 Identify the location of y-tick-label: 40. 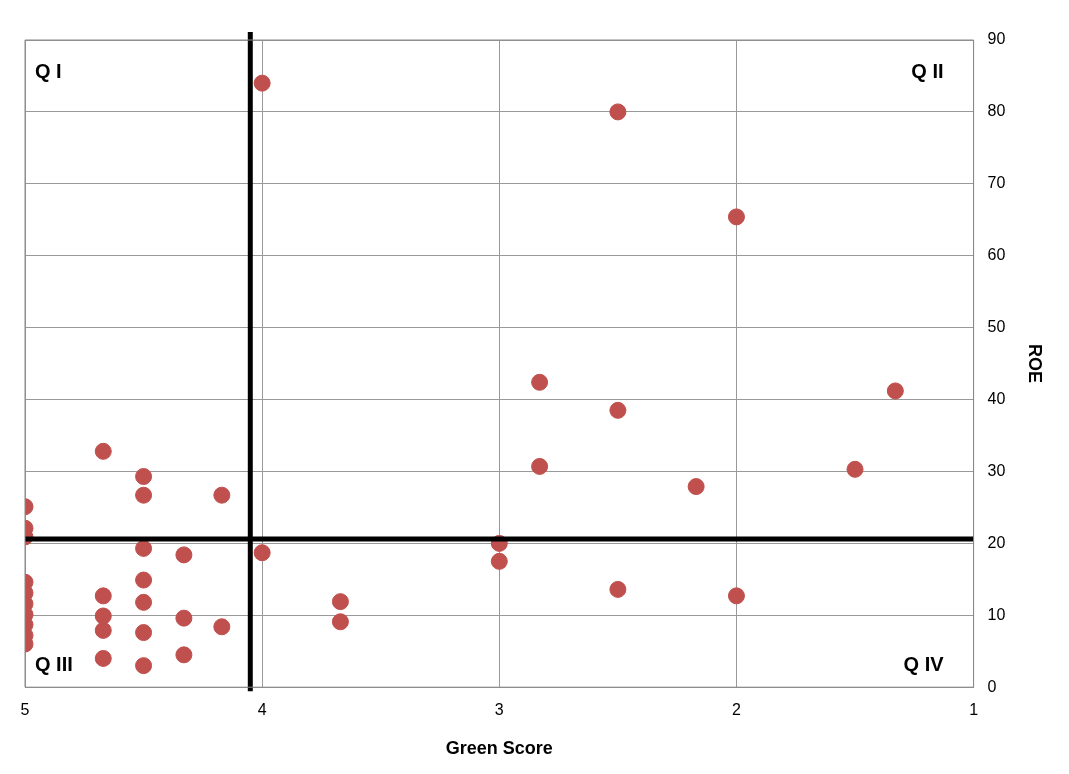
(996, 398).